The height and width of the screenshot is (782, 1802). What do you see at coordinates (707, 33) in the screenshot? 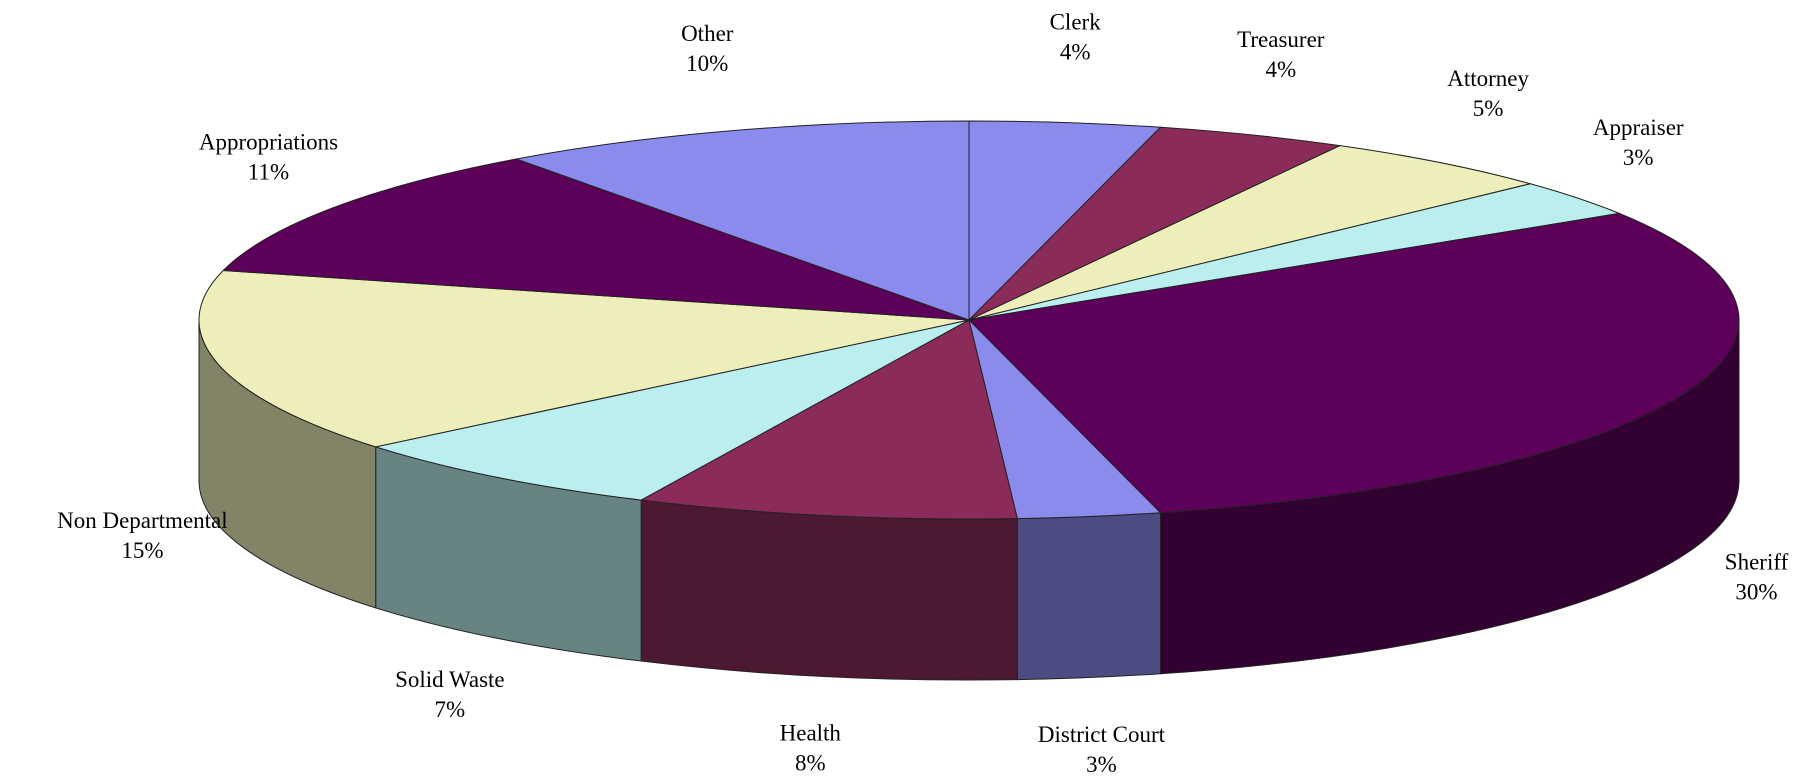
I see `slice-label: Other` at bounding box center [707, 33].